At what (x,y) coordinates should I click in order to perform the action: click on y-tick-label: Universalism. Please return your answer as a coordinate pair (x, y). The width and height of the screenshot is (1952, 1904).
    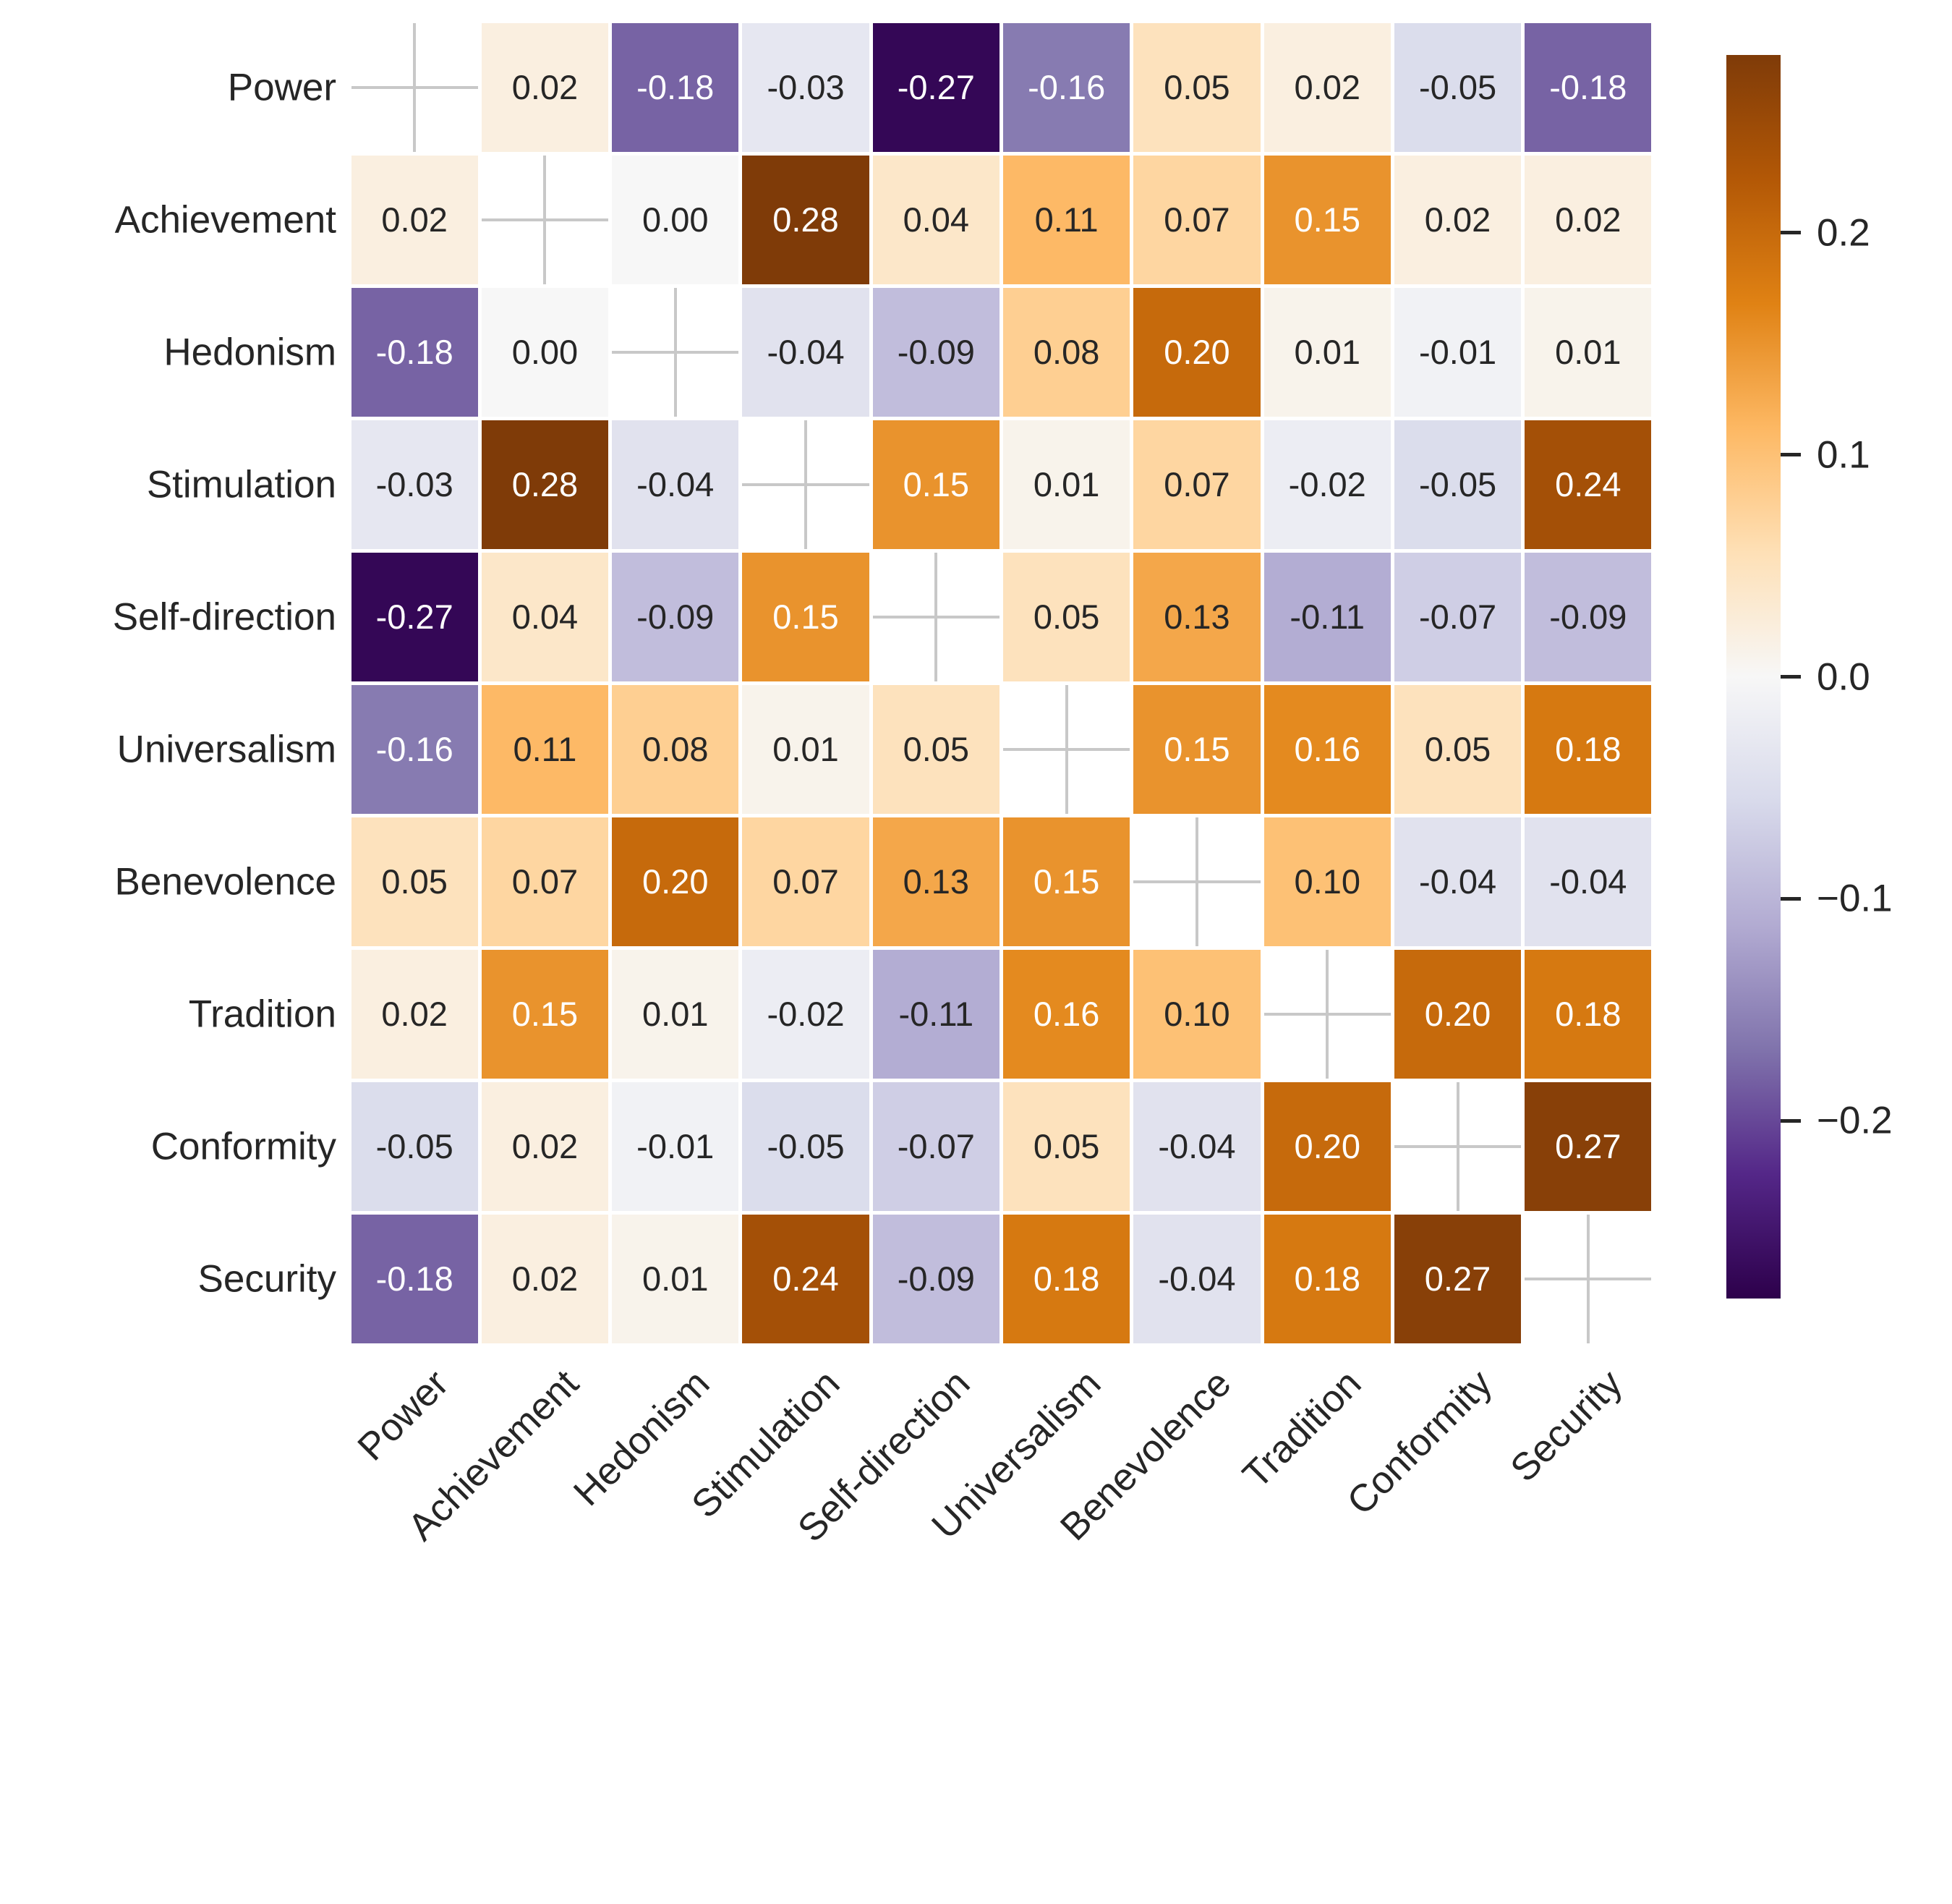
    Looking at the image, I should click on (226, 749).